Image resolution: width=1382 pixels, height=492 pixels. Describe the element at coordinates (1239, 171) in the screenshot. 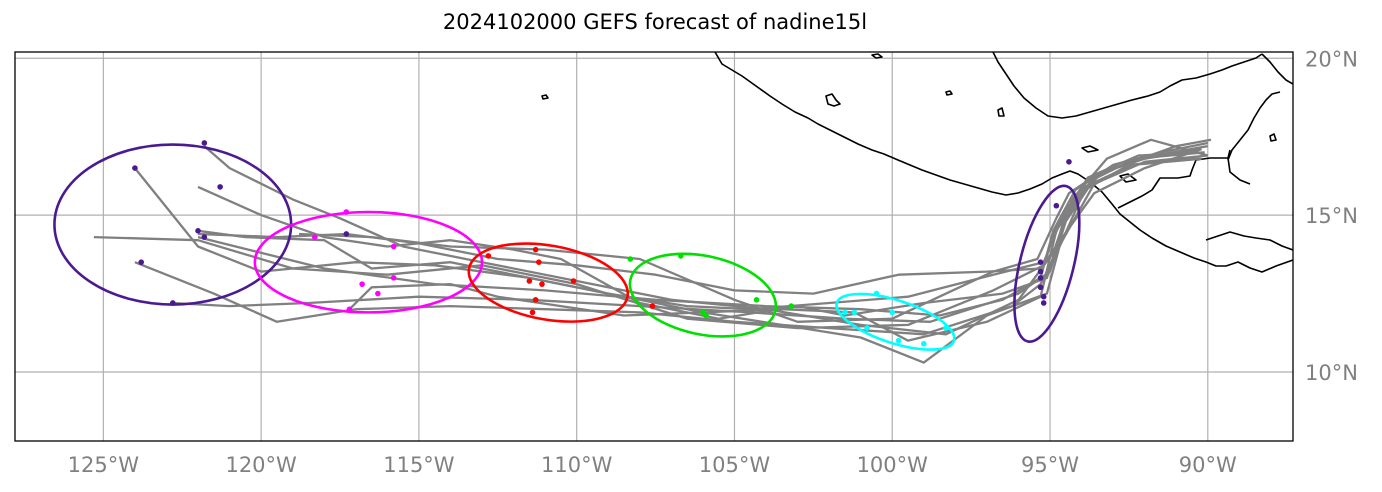

I see `border-belize` at that location.